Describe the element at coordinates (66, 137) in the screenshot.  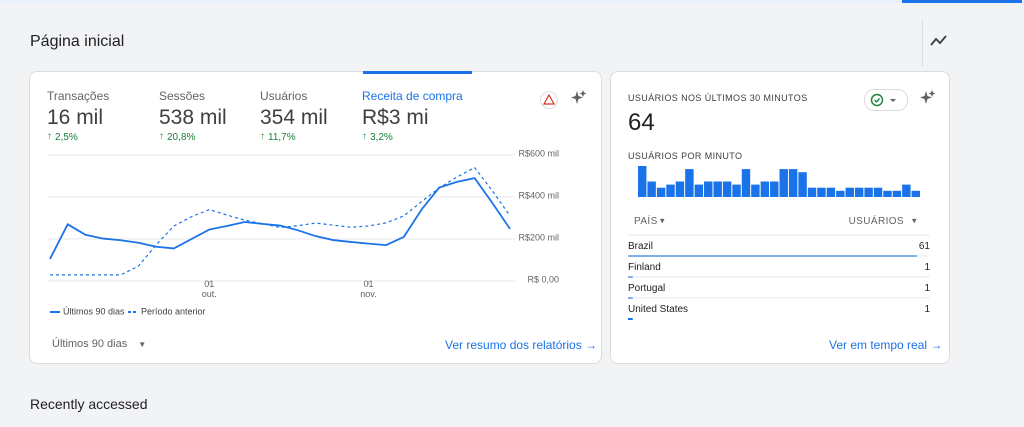
I see `metric-change: 2,5%` at that location.